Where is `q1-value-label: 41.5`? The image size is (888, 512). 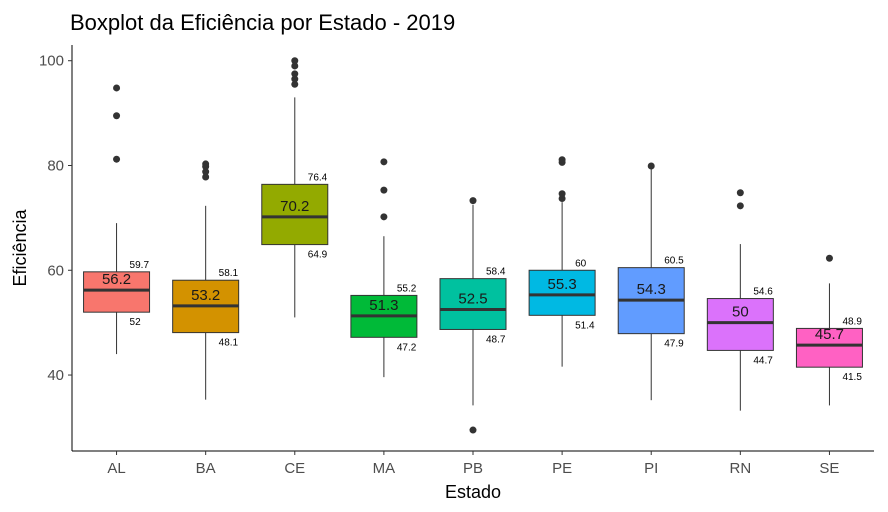
q1-value-label: 41.5 is located at coordinates (852, 377).